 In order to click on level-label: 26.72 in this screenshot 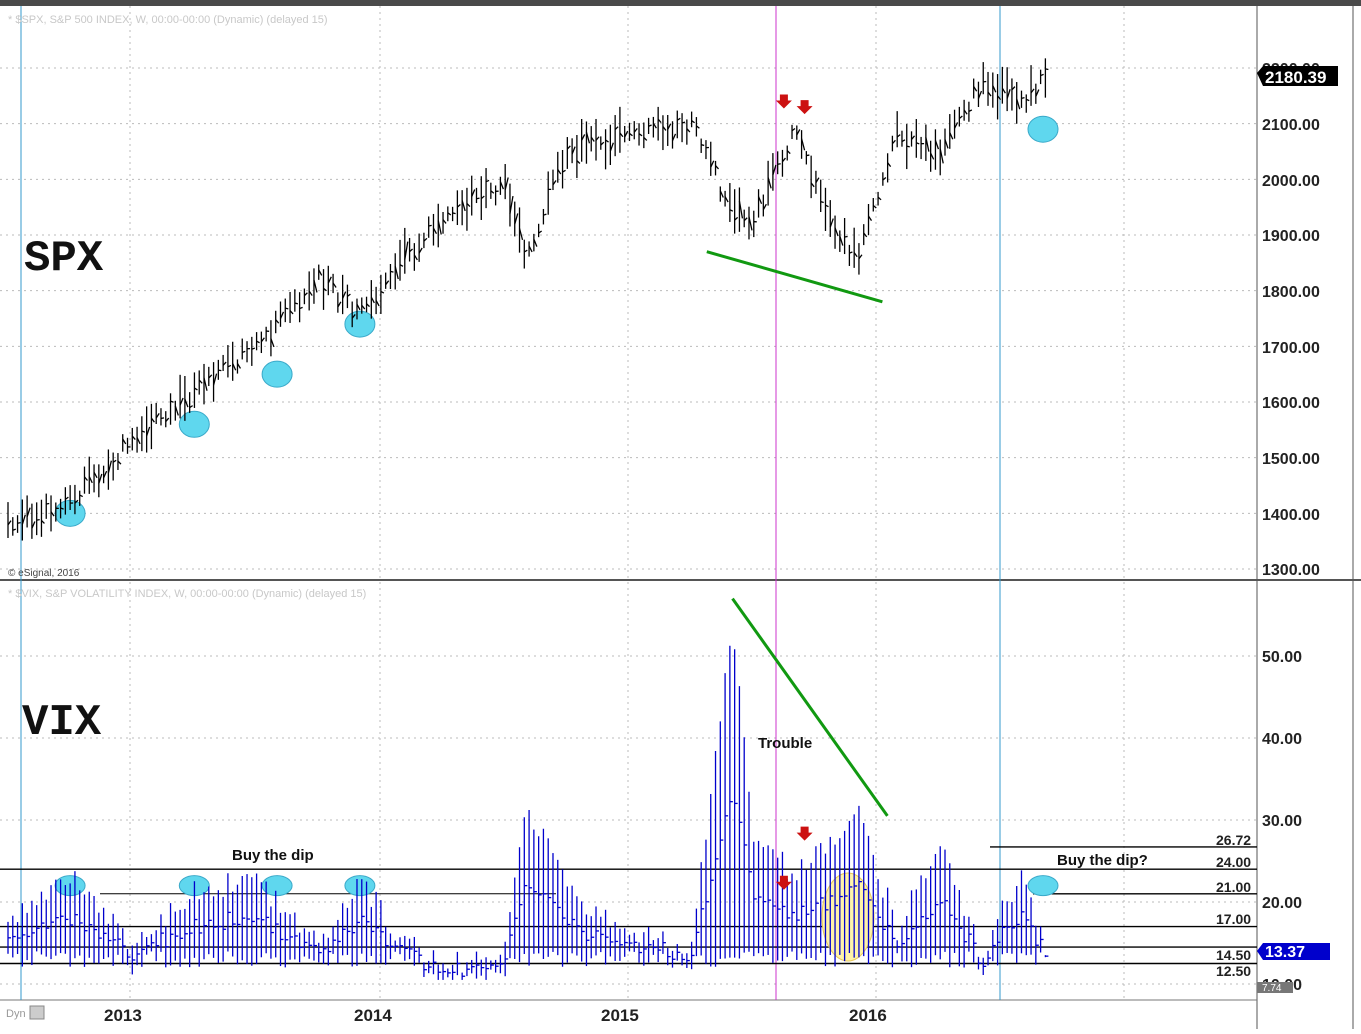, I will do `click(1233, 840)`.